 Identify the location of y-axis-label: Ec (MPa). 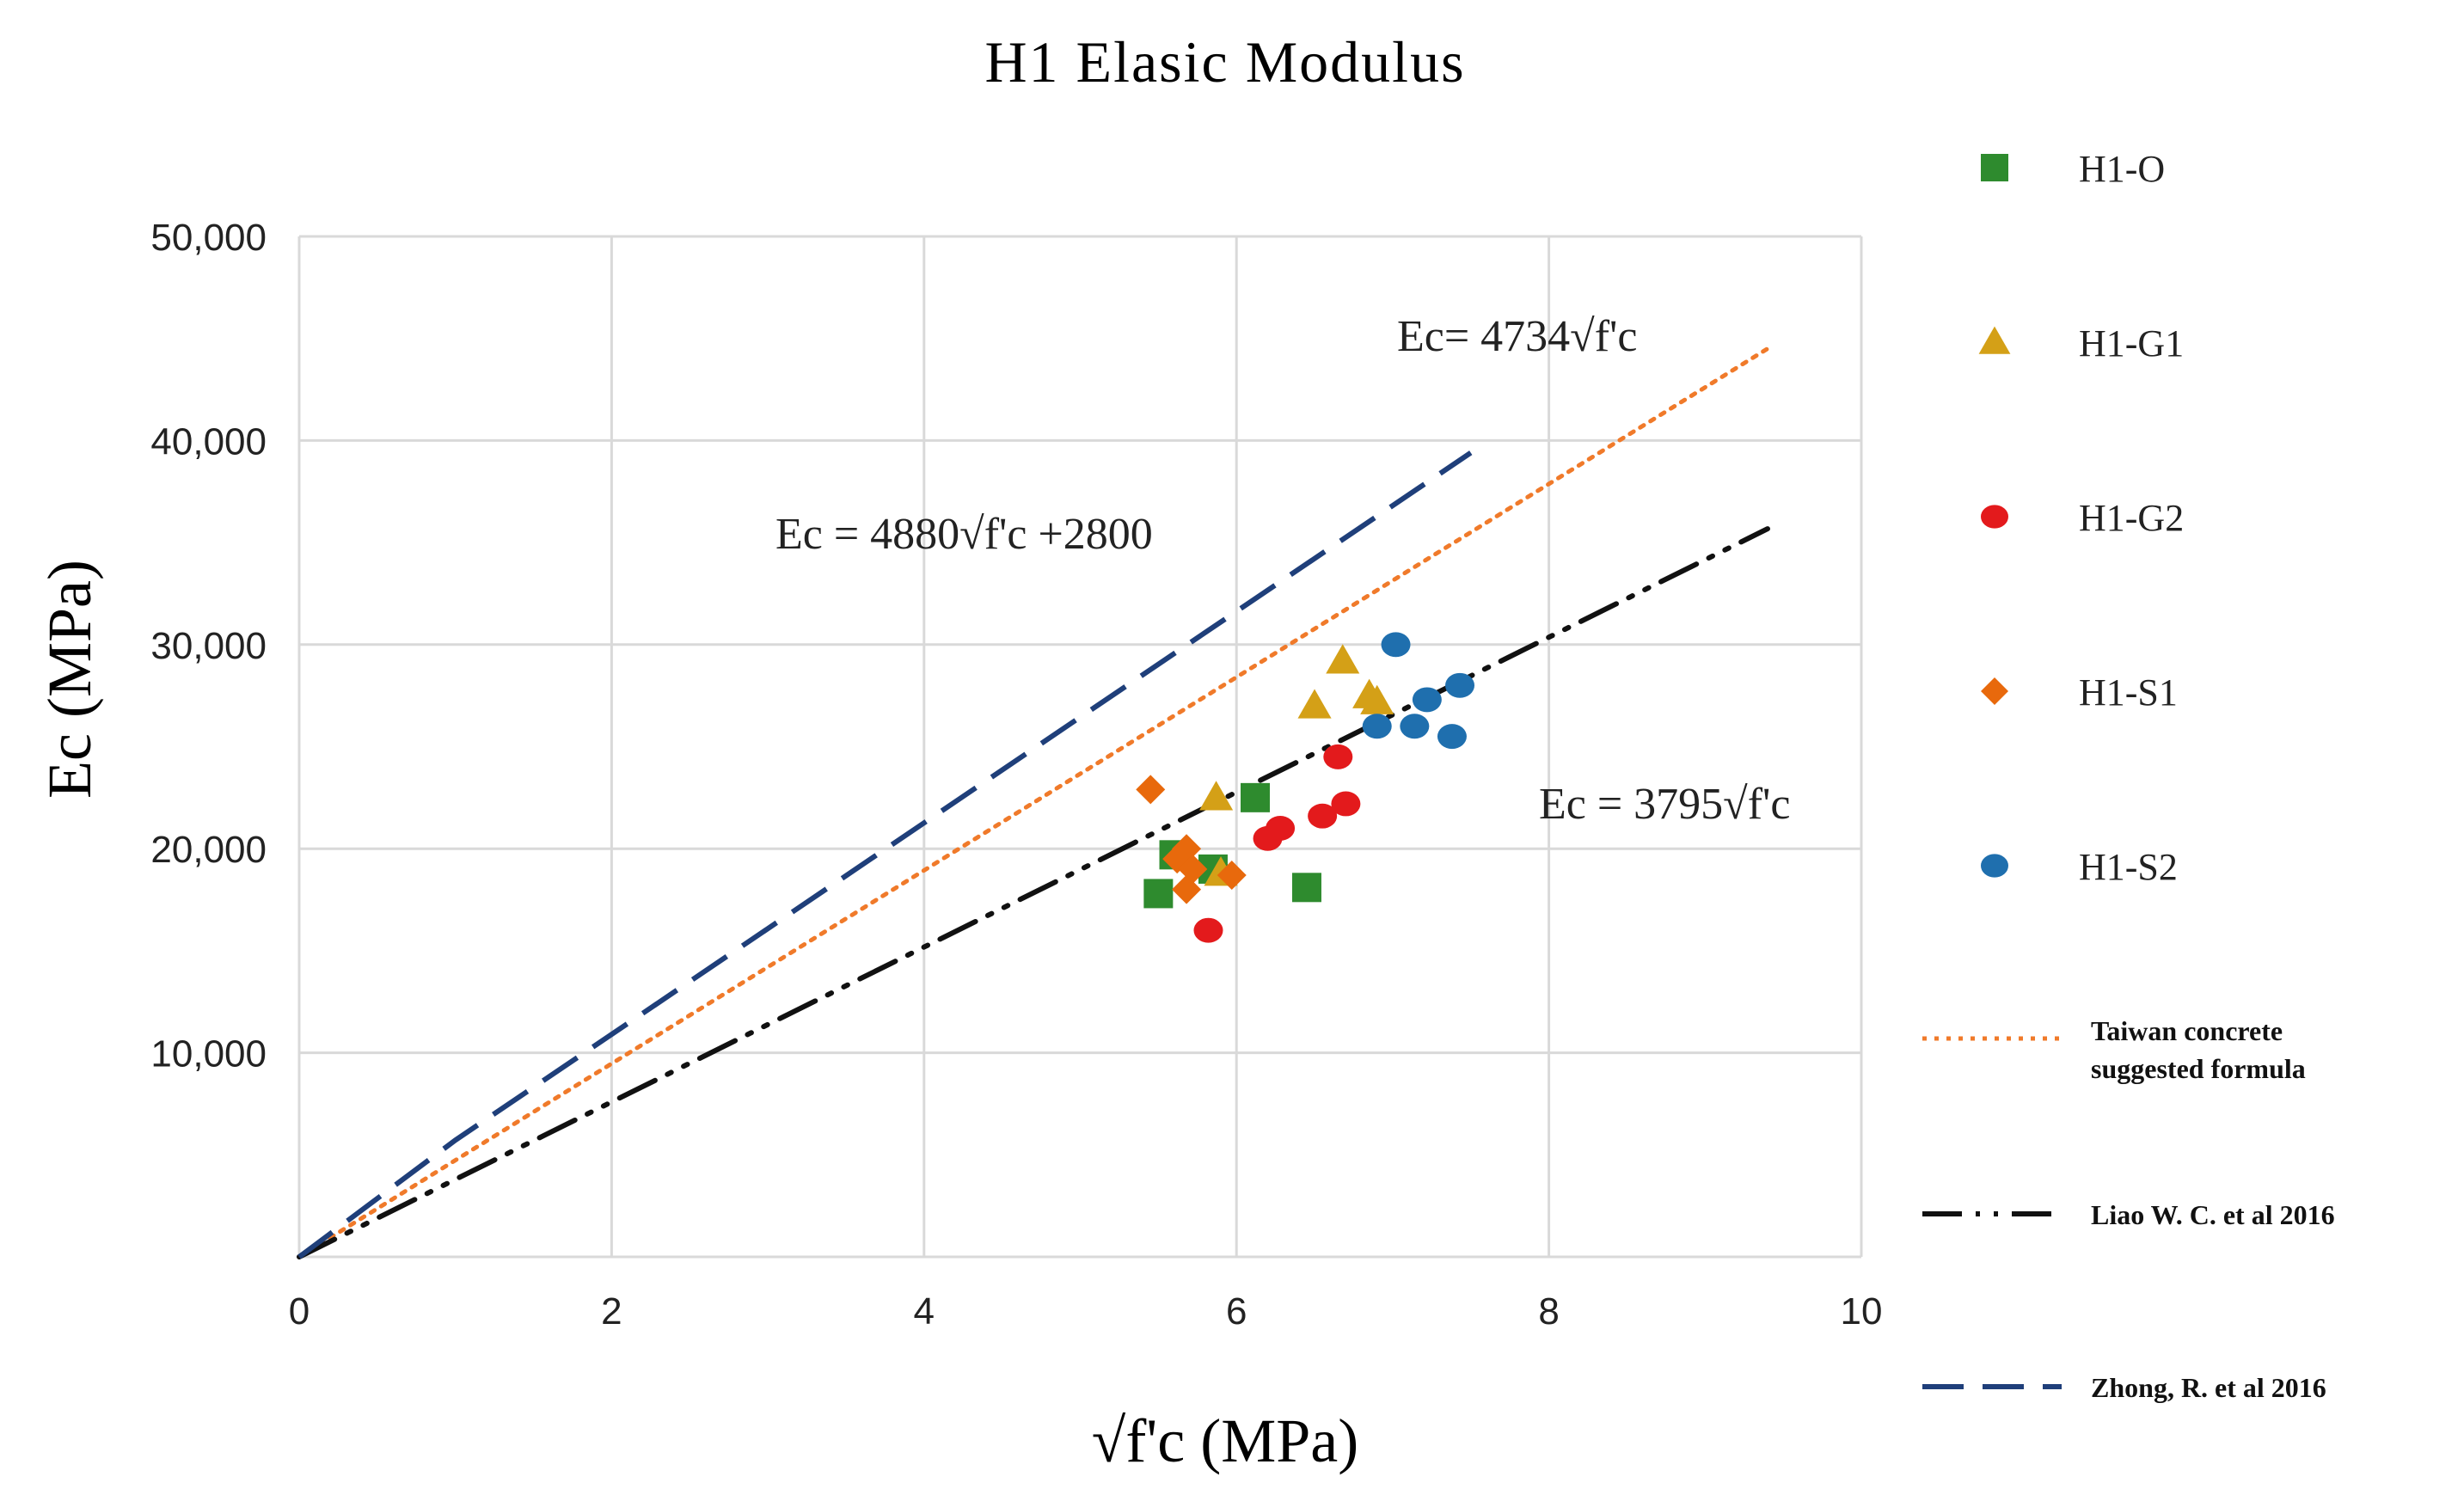
(69, 679).